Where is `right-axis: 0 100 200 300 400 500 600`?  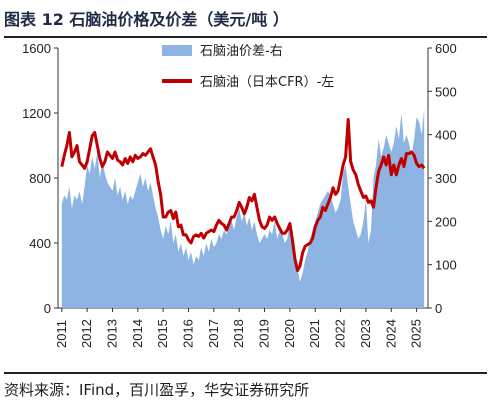 right-axis: 0 100 200 300 400 500 600 is located at coordinates (442, 178).